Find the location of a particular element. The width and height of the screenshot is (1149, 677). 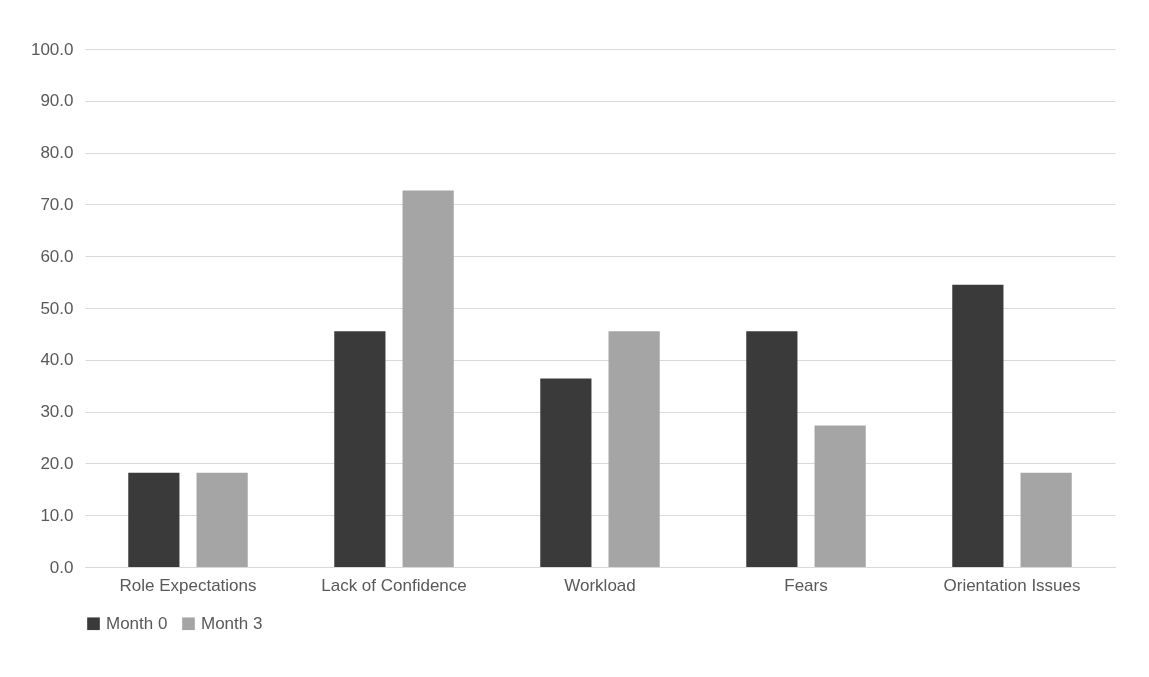

y-tick-label: 0.0 is located at coordinates (61, 567).